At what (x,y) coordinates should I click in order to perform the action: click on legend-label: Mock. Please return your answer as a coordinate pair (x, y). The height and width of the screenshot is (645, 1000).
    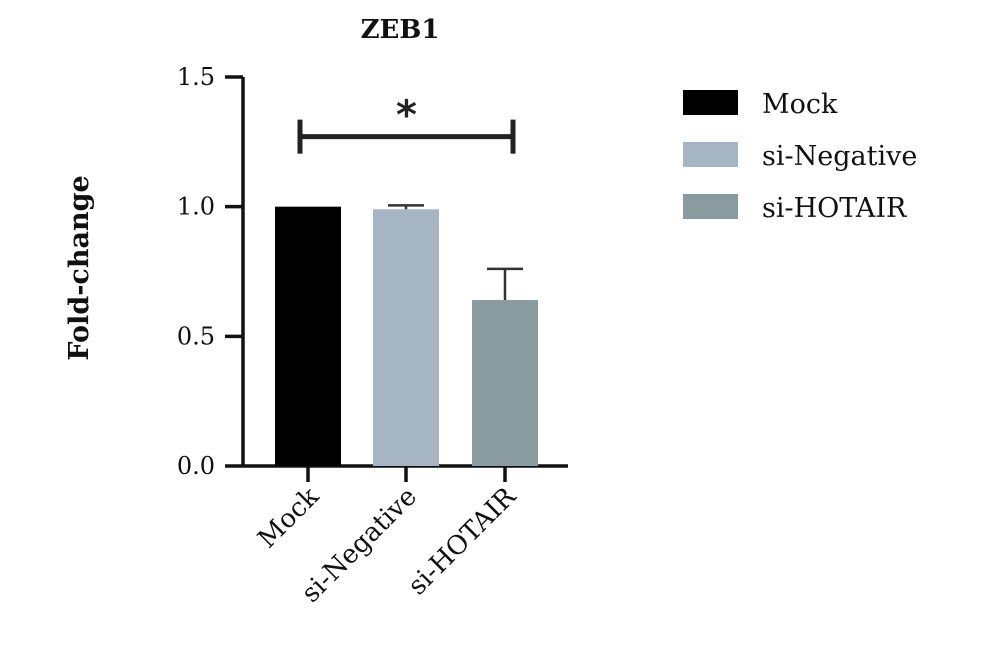
    Looking at the image, I should click on (800, 104).